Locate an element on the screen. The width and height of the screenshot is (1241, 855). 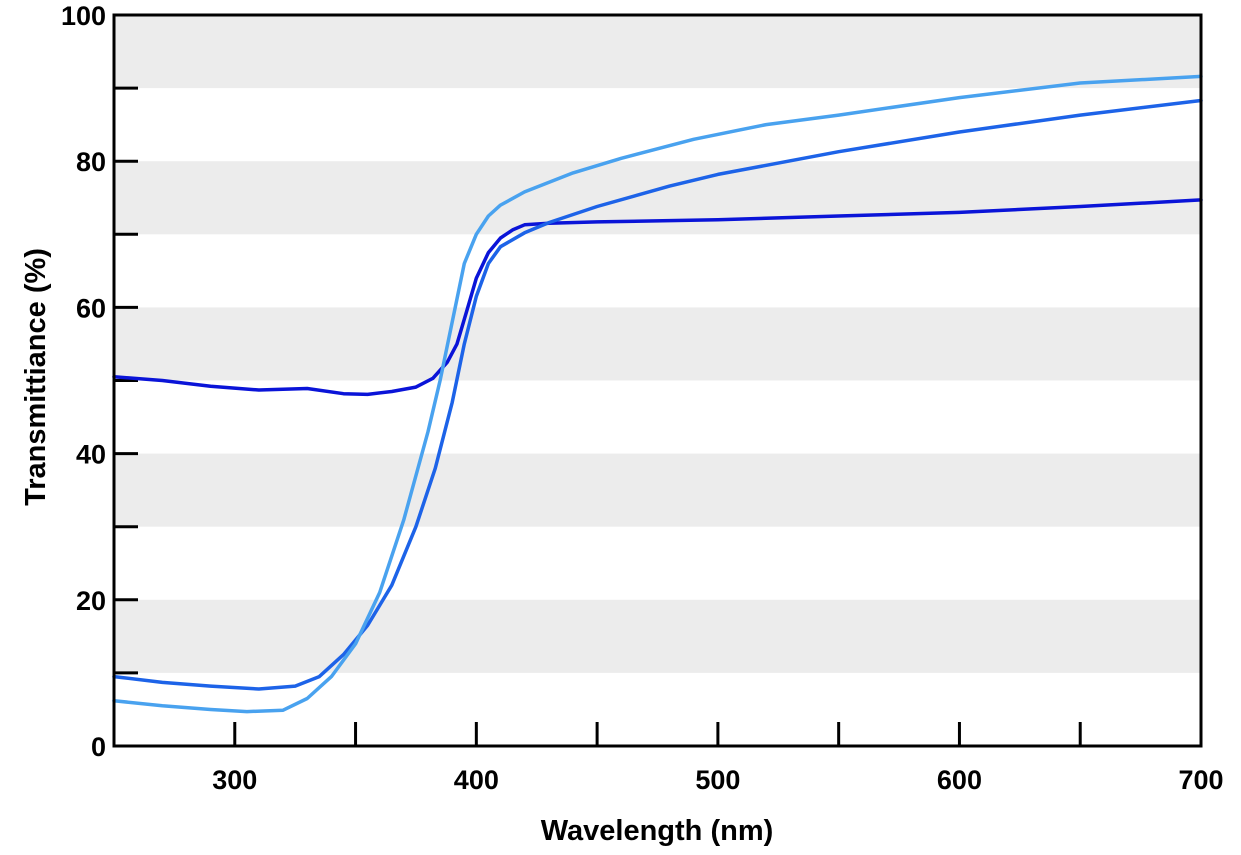
y-tick-label: 100 is located at coordinates (83, 16).